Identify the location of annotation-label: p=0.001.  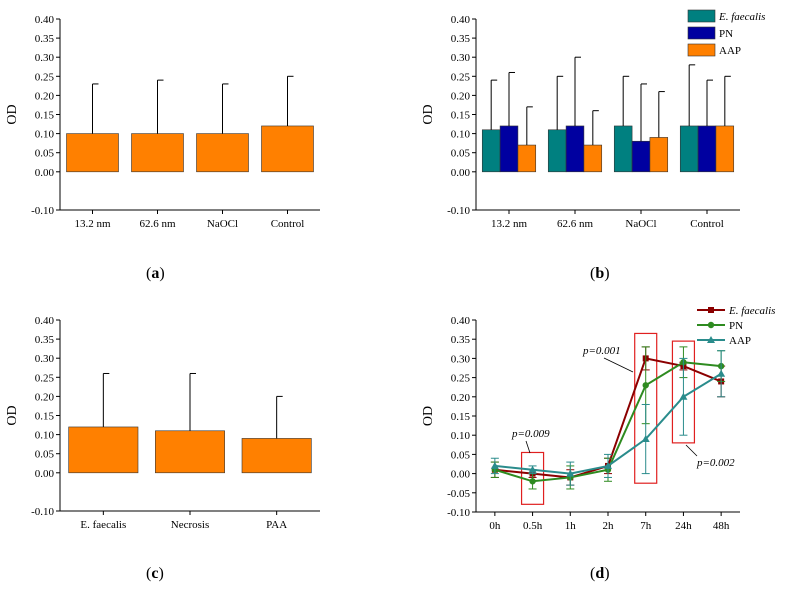
(601, 351).